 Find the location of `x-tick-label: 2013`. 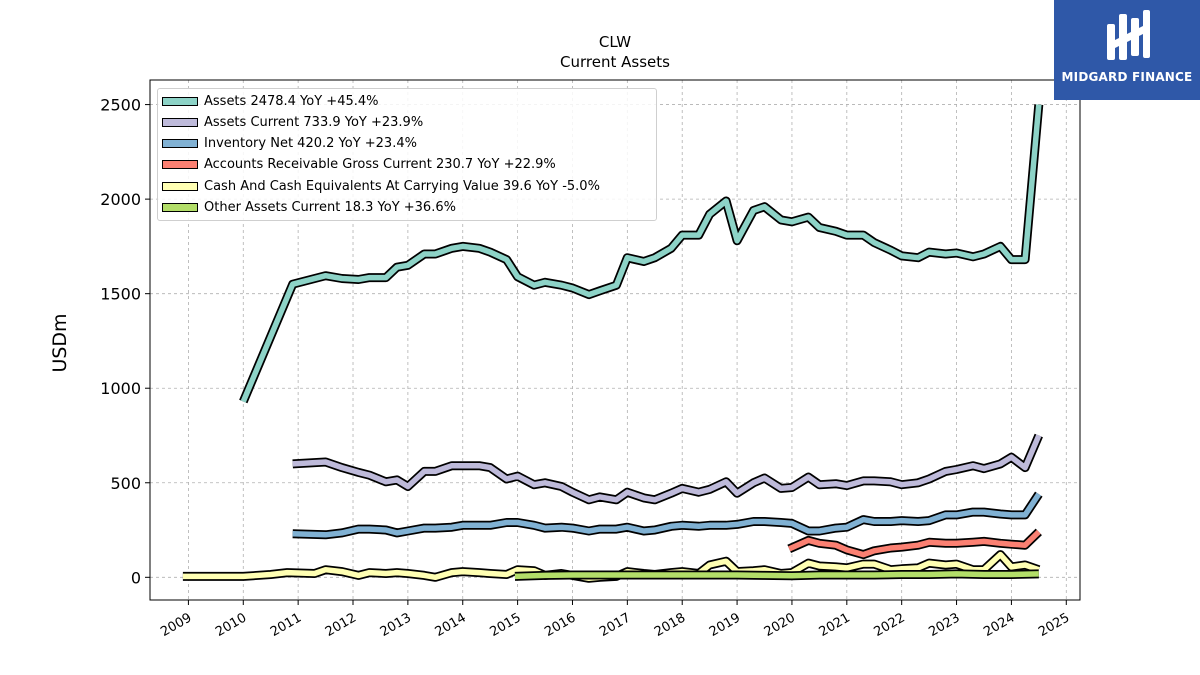

x-tick-label: 2013 is located at coordinates (396, 625).